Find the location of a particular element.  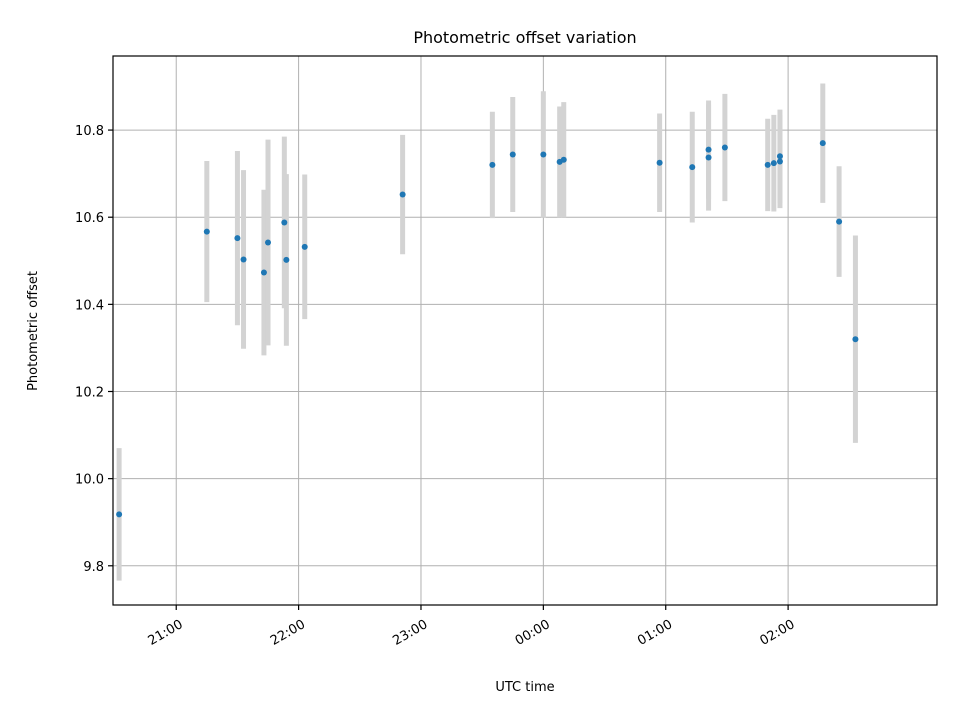

x-axis: 21:00 22:00 23:00 00:00 01:00 02:00 is located at coordinates (472, 627).